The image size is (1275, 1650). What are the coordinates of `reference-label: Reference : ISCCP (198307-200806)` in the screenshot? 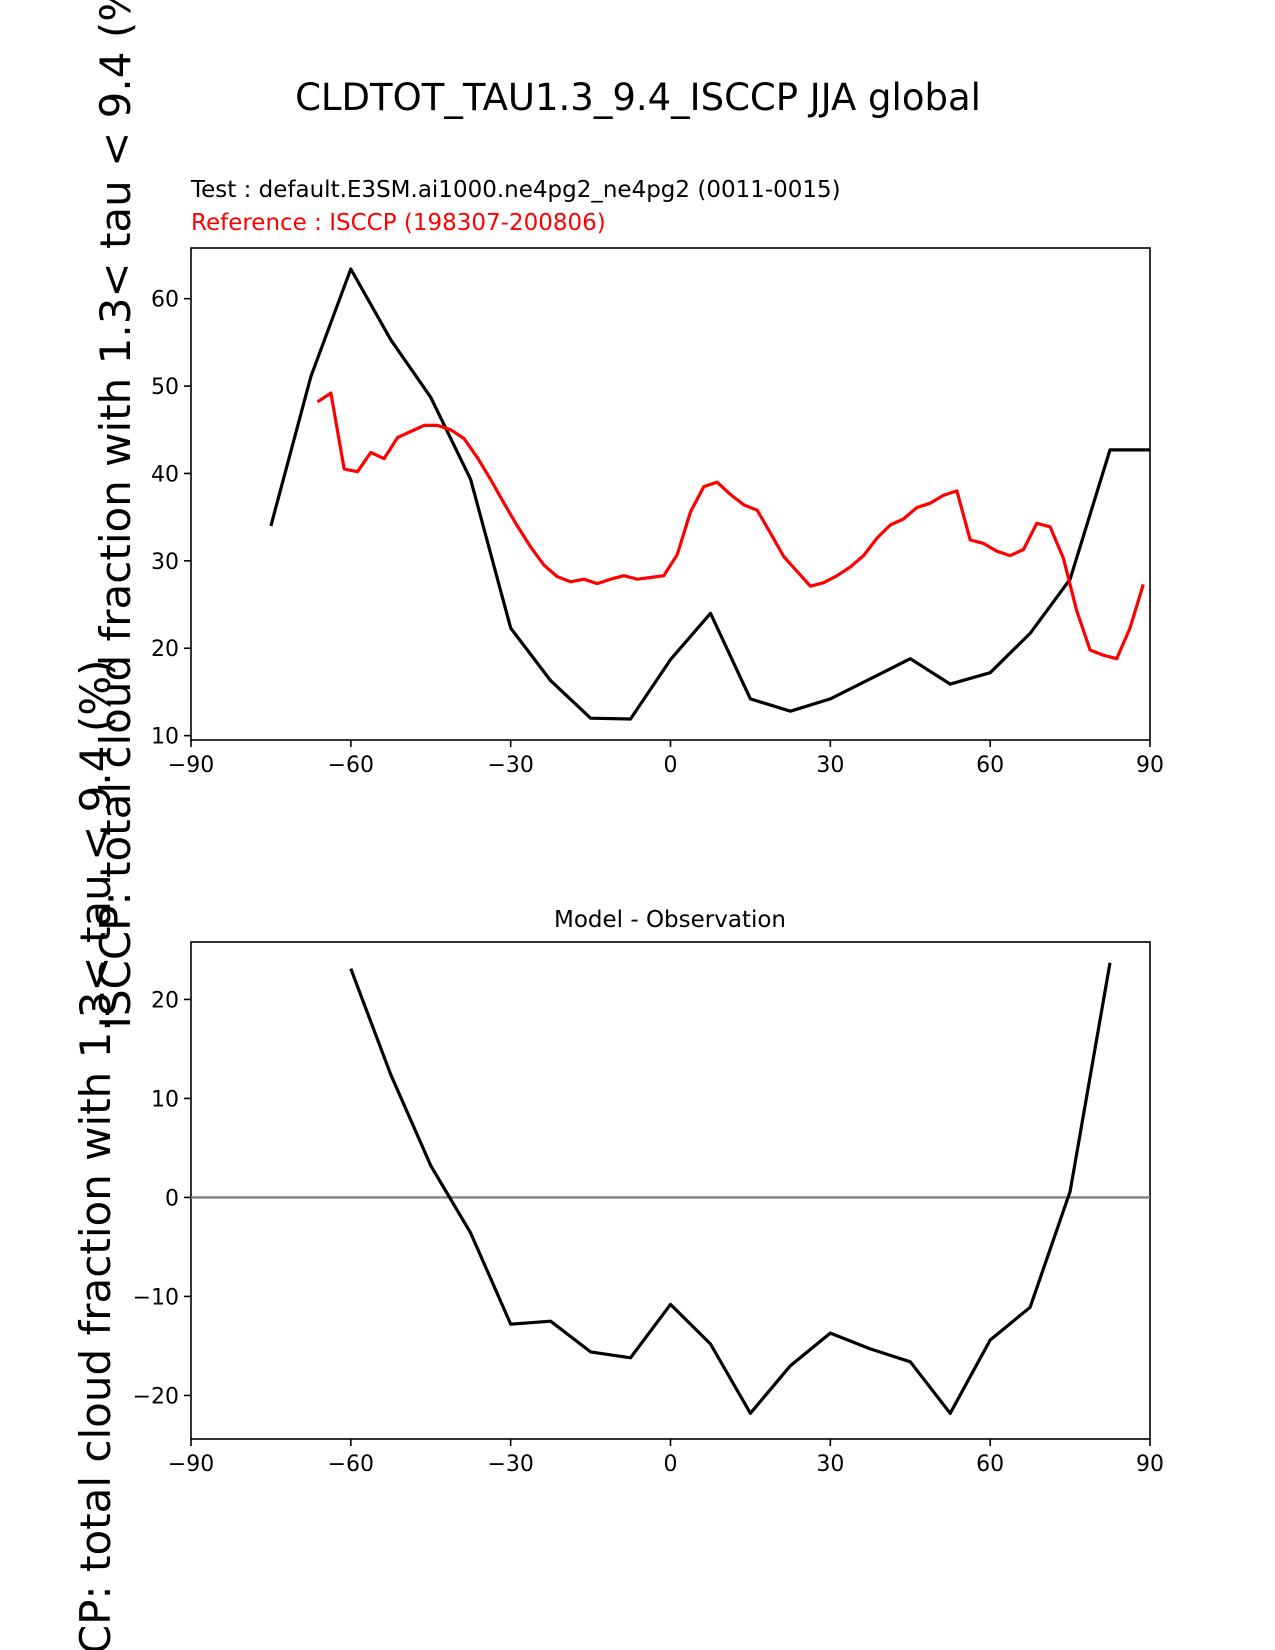 It's located at (398, 223).